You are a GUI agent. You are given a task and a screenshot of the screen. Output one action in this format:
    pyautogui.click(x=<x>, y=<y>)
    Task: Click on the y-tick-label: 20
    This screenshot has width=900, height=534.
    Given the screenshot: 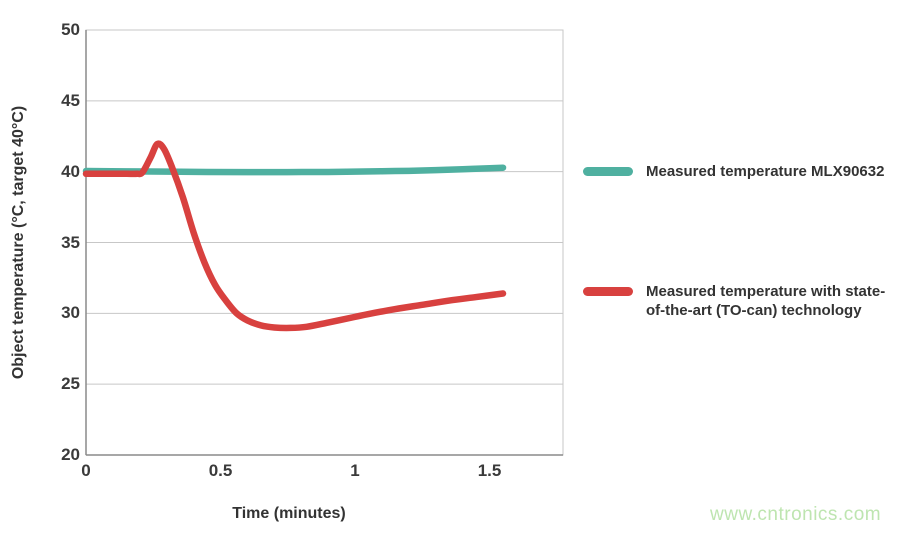 What is the action you would take?
    pyautogui.click(x=70, y=454)
    